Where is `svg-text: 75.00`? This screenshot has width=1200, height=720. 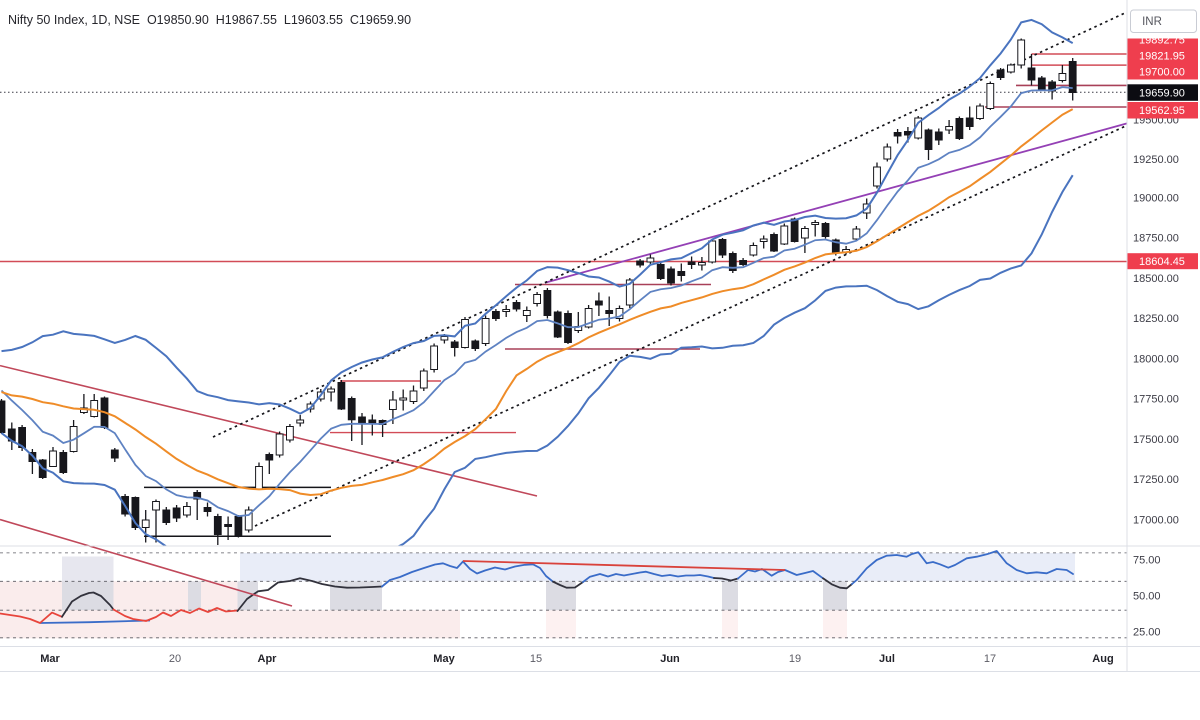
svg-text: 75.00 is located at coordinates (1147, 560).